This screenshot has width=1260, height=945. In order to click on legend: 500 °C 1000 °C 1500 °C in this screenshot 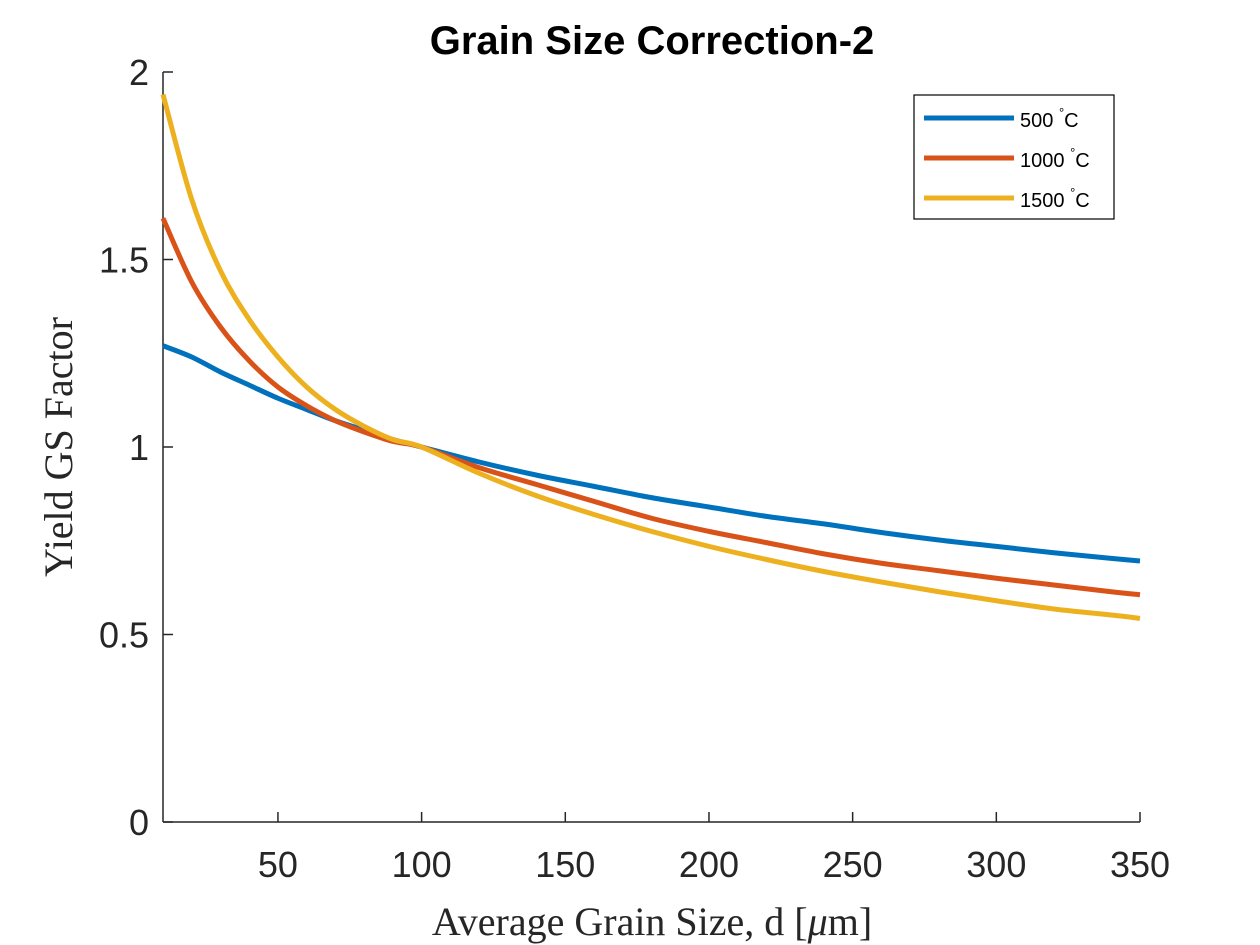, I will do `click(1014, 157)`.